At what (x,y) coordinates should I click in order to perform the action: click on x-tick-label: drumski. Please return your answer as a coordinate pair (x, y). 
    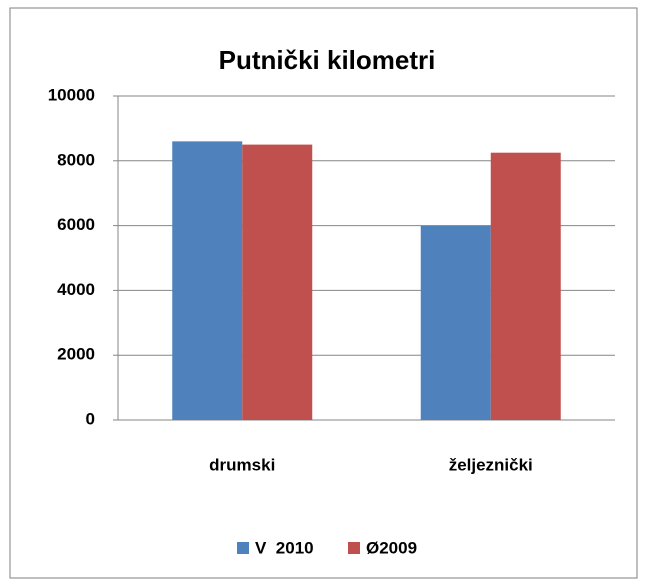
    Looking at the image, I should click on (242, 464).